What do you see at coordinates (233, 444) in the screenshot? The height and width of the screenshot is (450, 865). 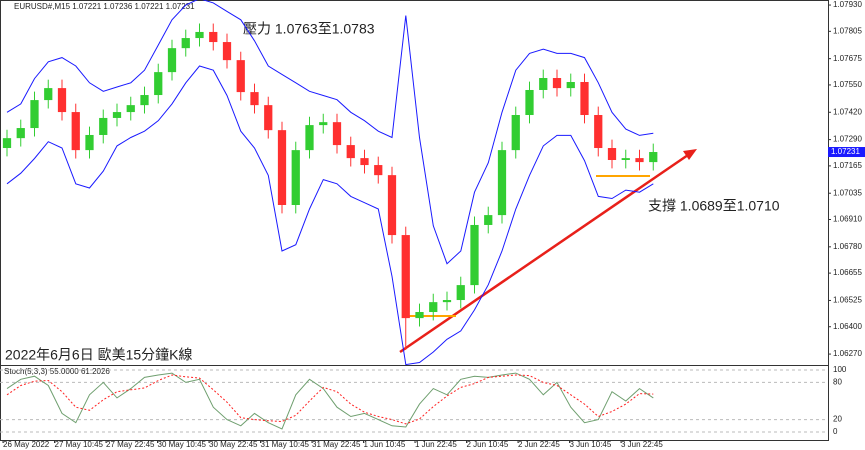 I see `x-tick-label: 30 May 22:45` at bounding box center [233, 444].